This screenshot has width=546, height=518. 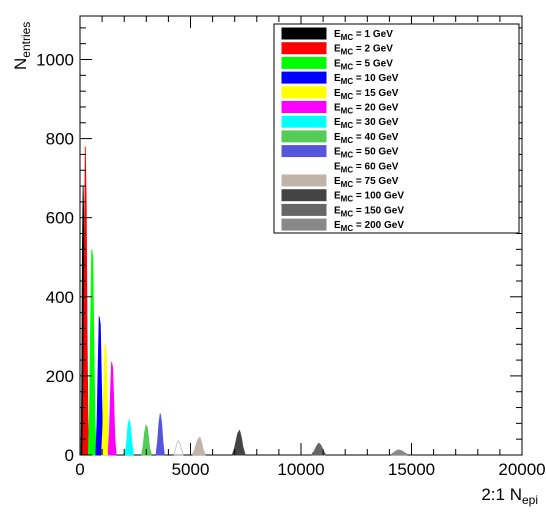 I want to click on legend-entry-label: = 75 GeV, so click(x=376, y=181).